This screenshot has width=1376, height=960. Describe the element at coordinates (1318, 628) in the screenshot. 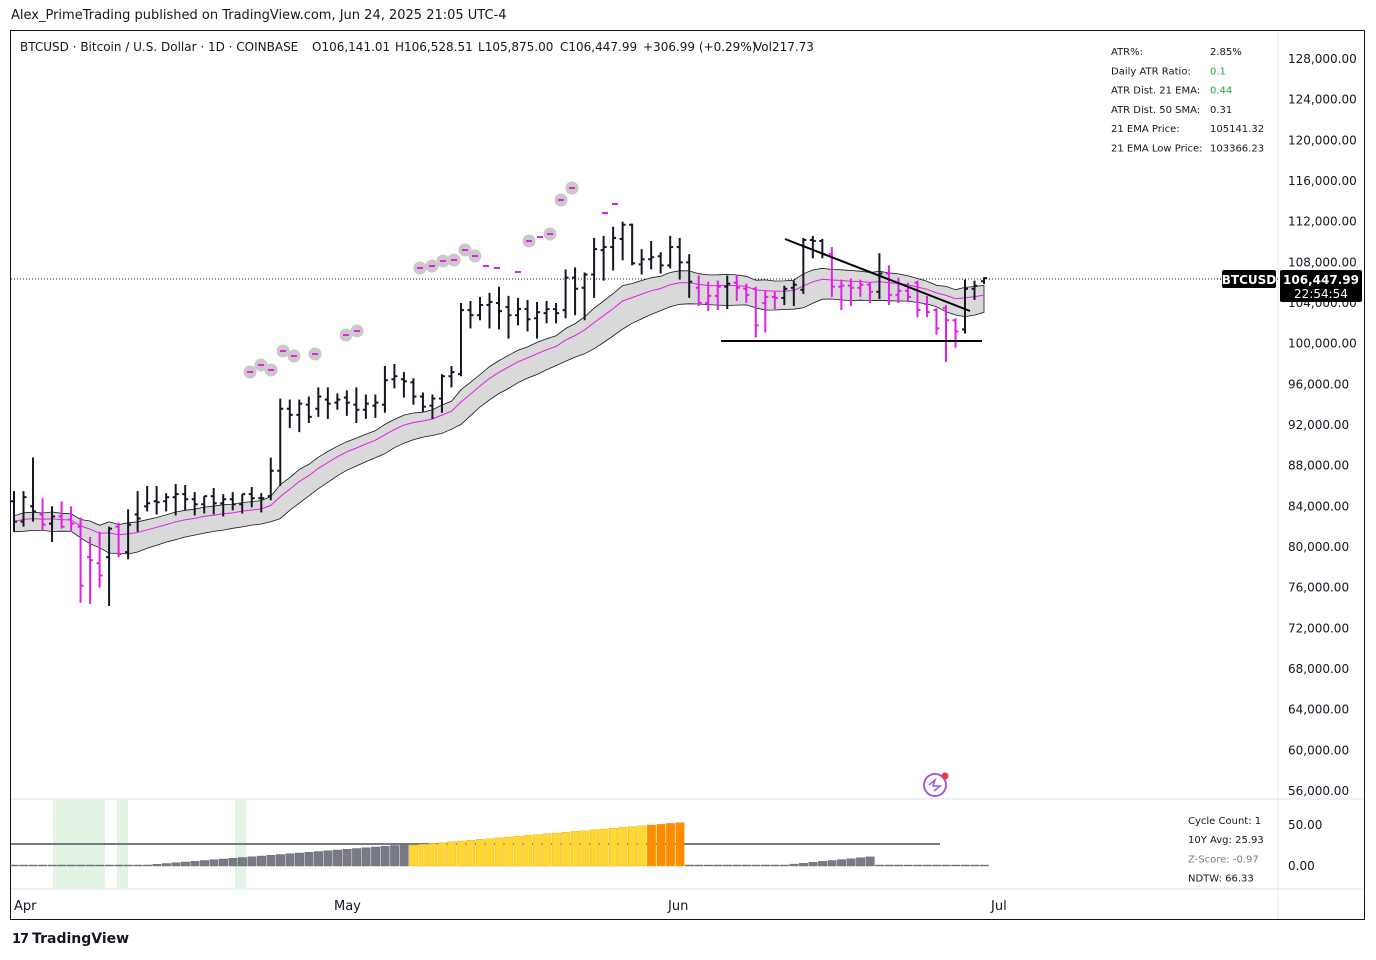

I see `price-axis-tick: 72,000.00` at that location.